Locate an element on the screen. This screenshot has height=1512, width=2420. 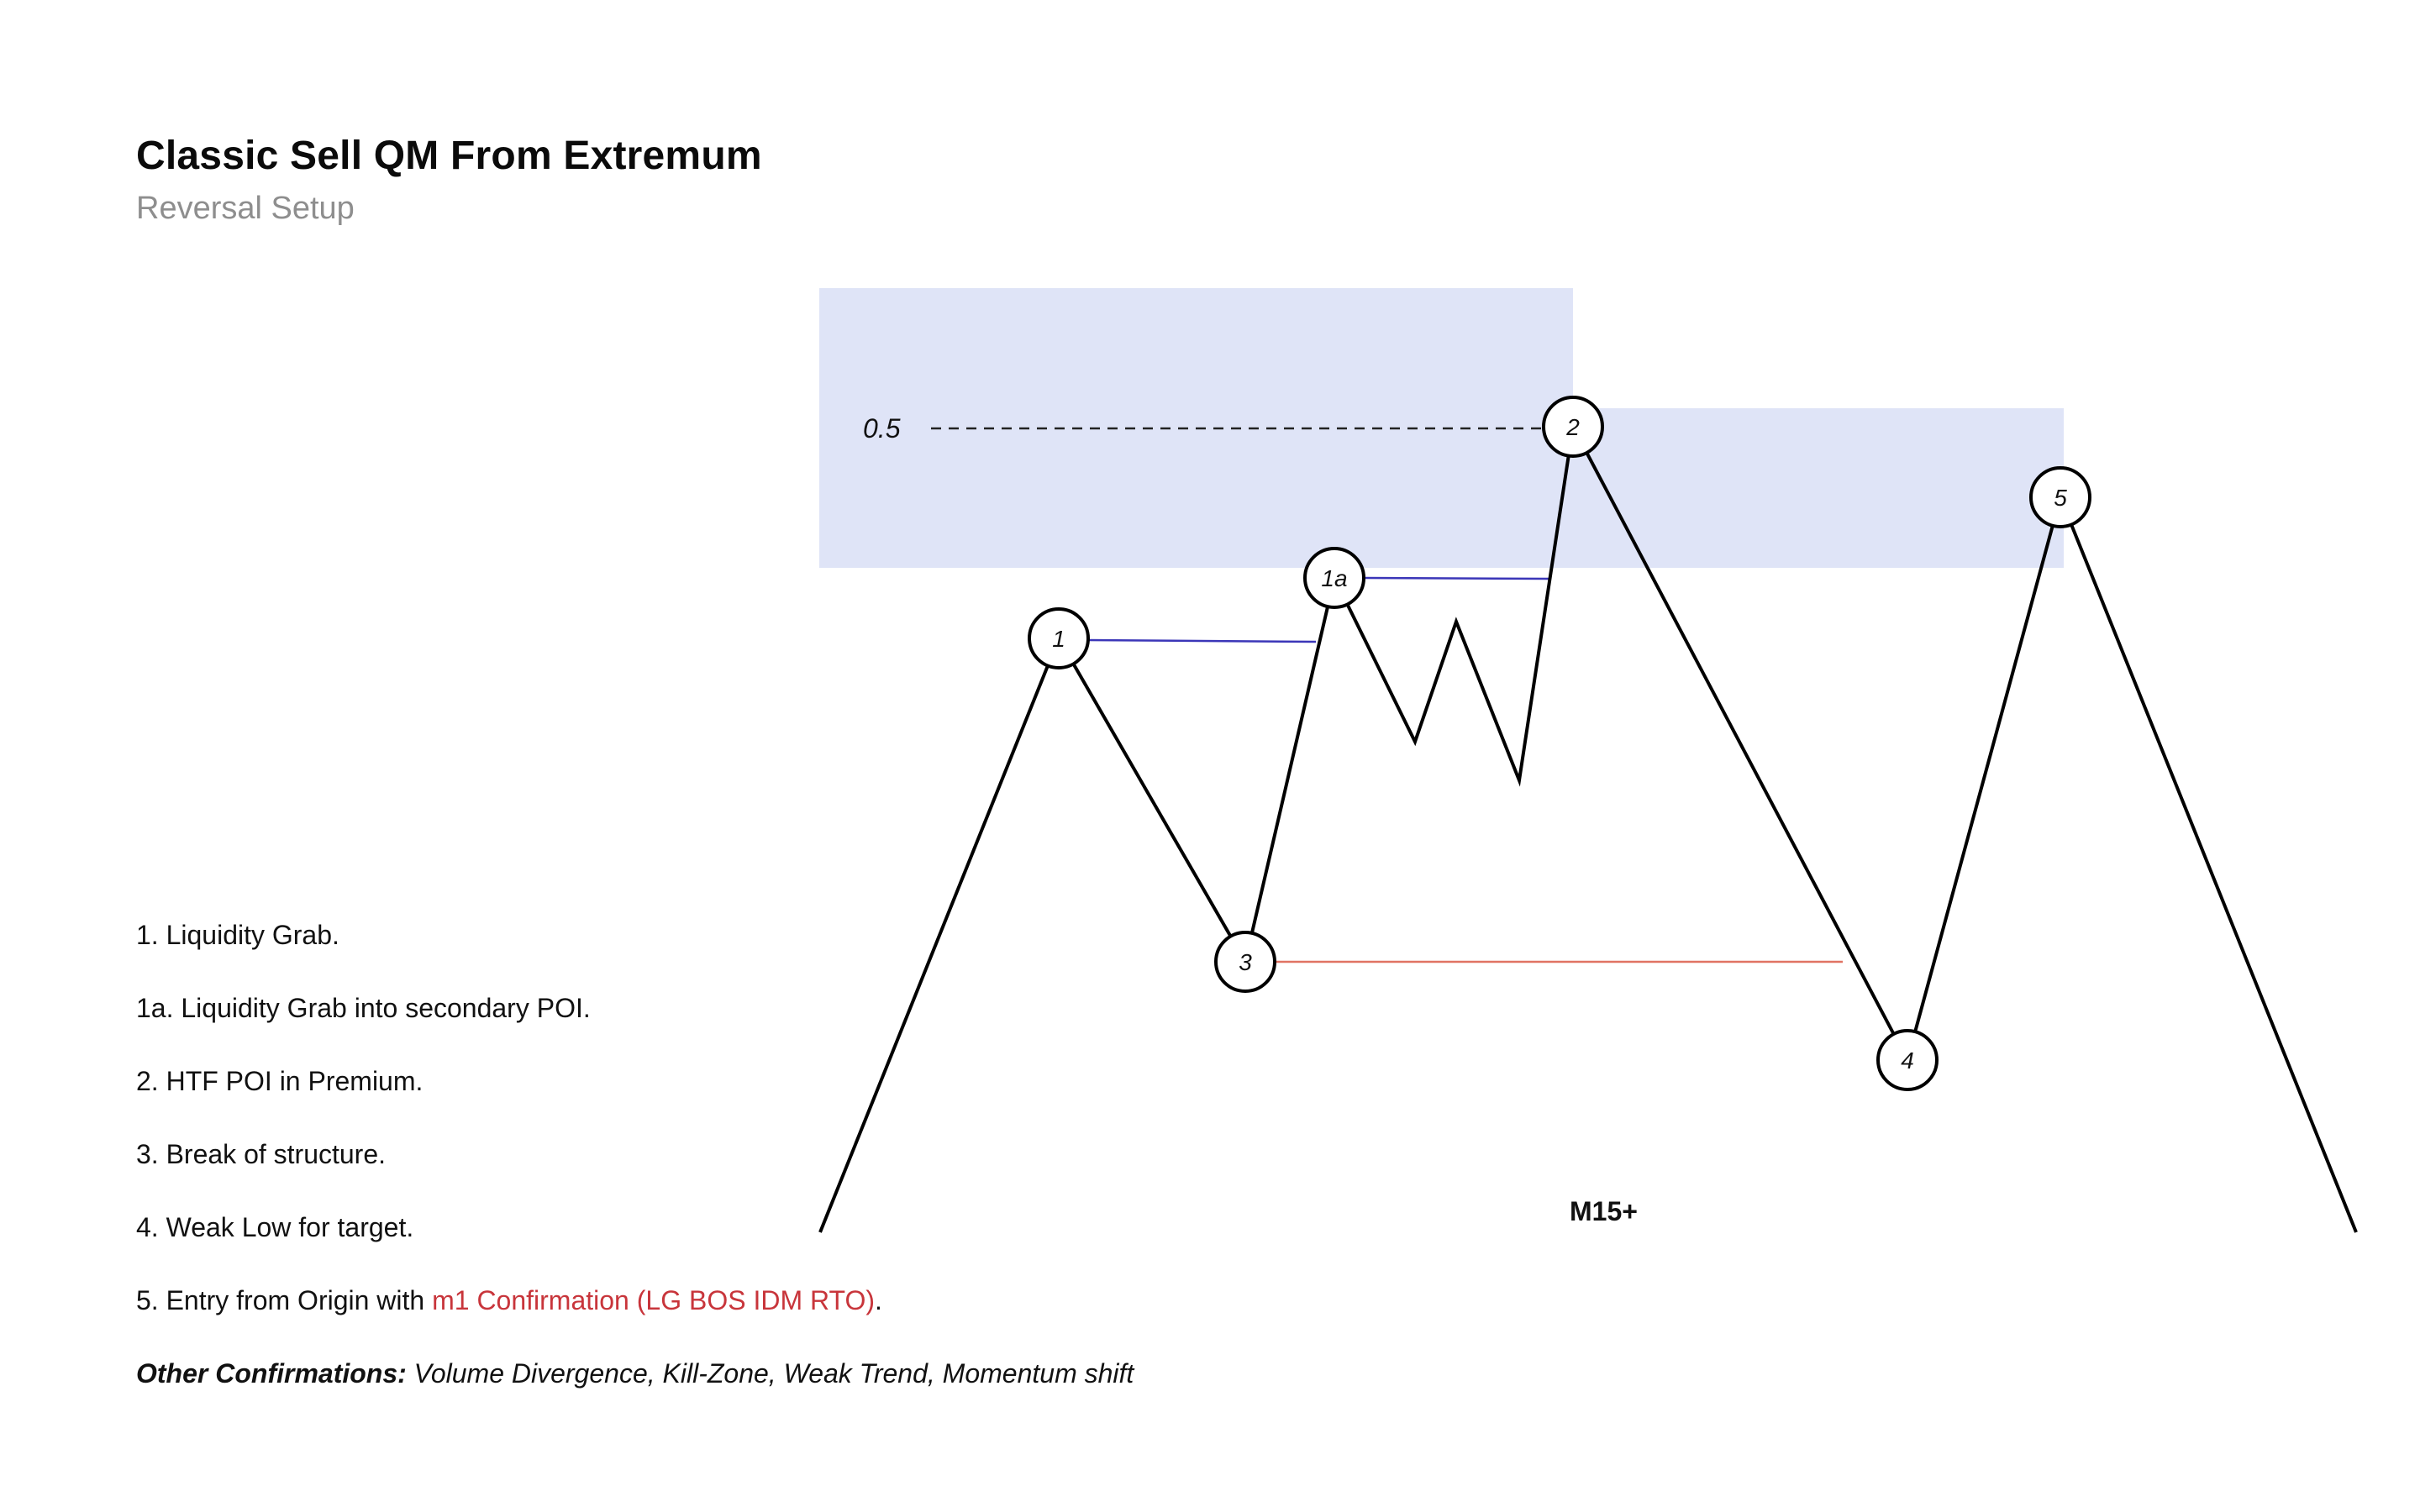
note-4: 4. Weak Low for target. is located at coordinates (275, 1227).